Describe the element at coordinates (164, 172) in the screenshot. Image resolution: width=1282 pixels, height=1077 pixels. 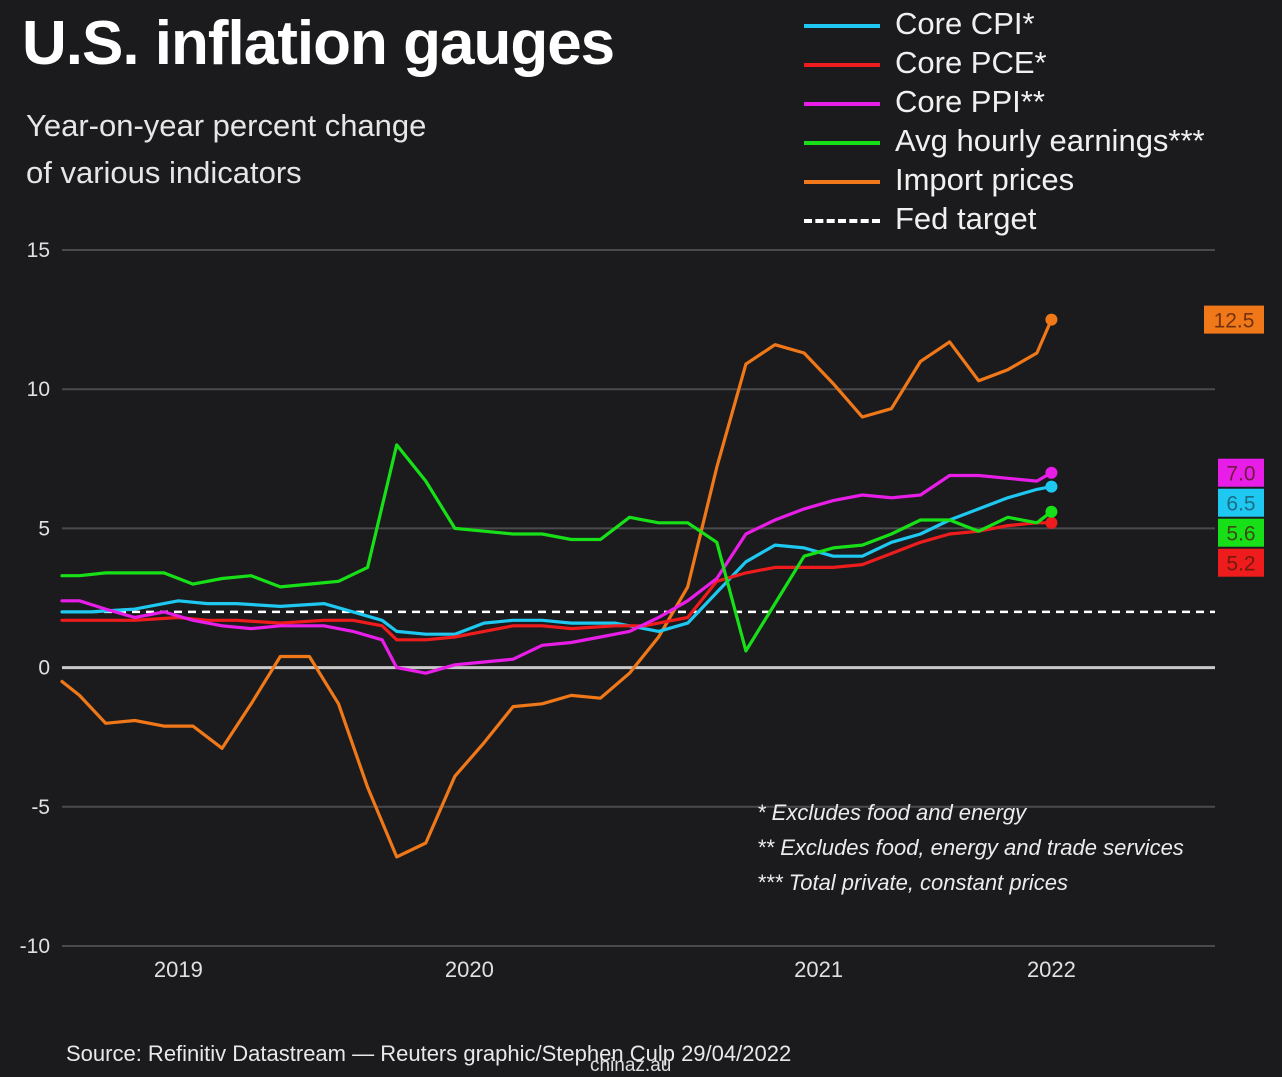
I see `subtitle-line-2: of various indicators` at that location.